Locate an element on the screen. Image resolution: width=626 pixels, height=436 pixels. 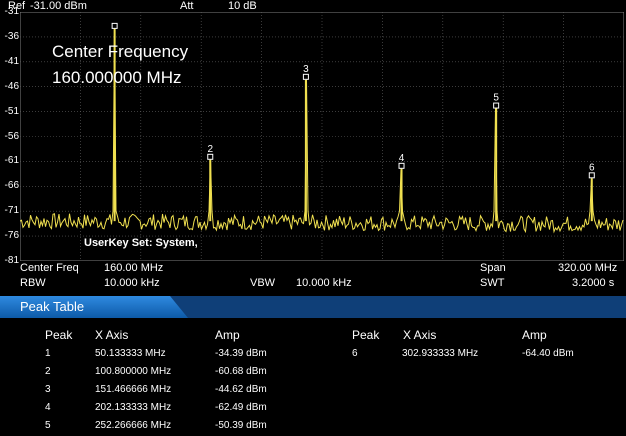
peak-marker-label-6: 6 is located at coordinates (592, 167).